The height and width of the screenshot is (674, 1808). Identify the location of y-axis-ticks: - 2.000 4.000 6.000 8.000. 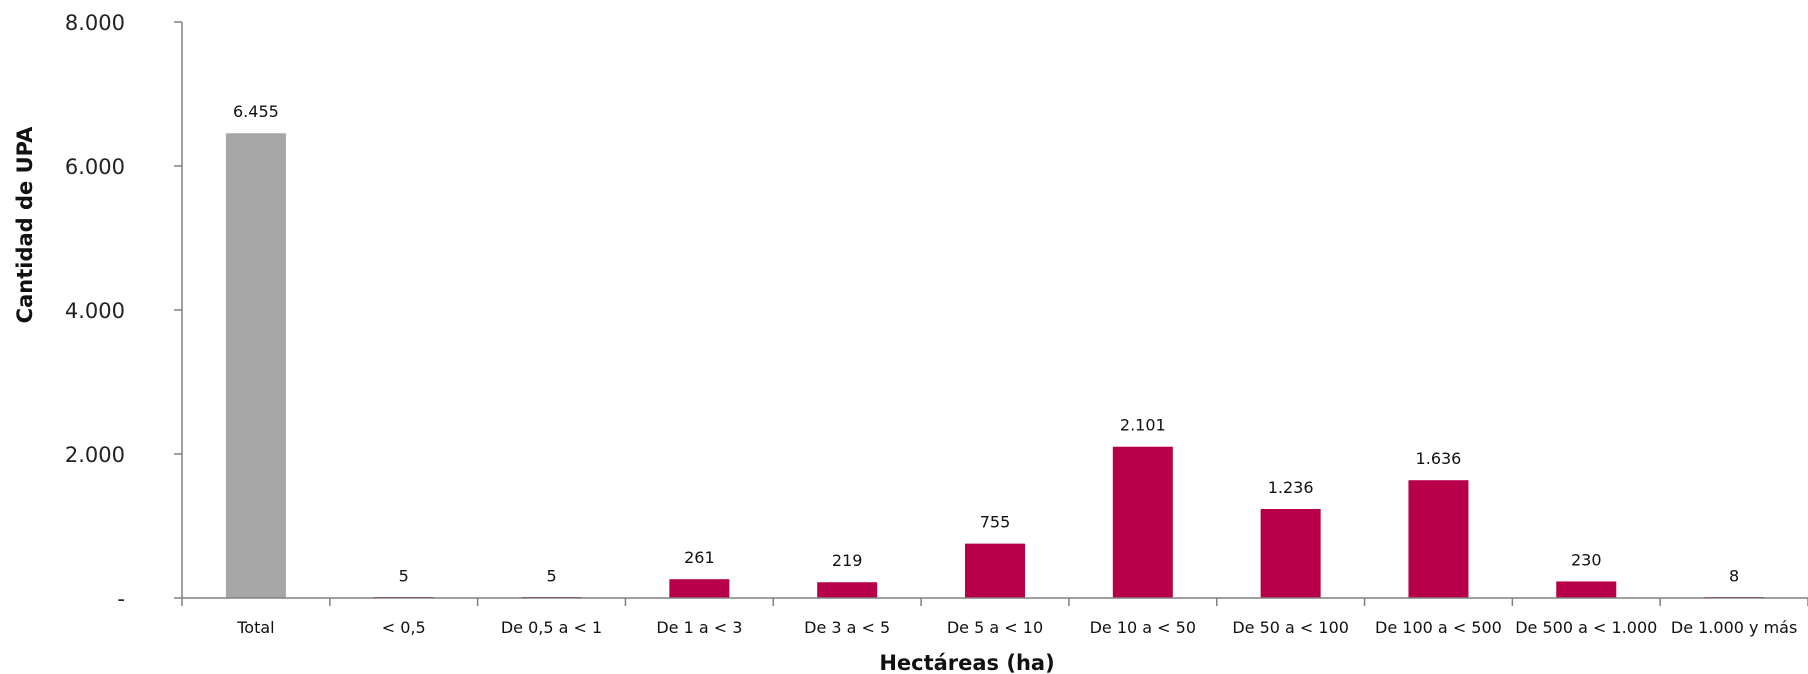
(123, 311).